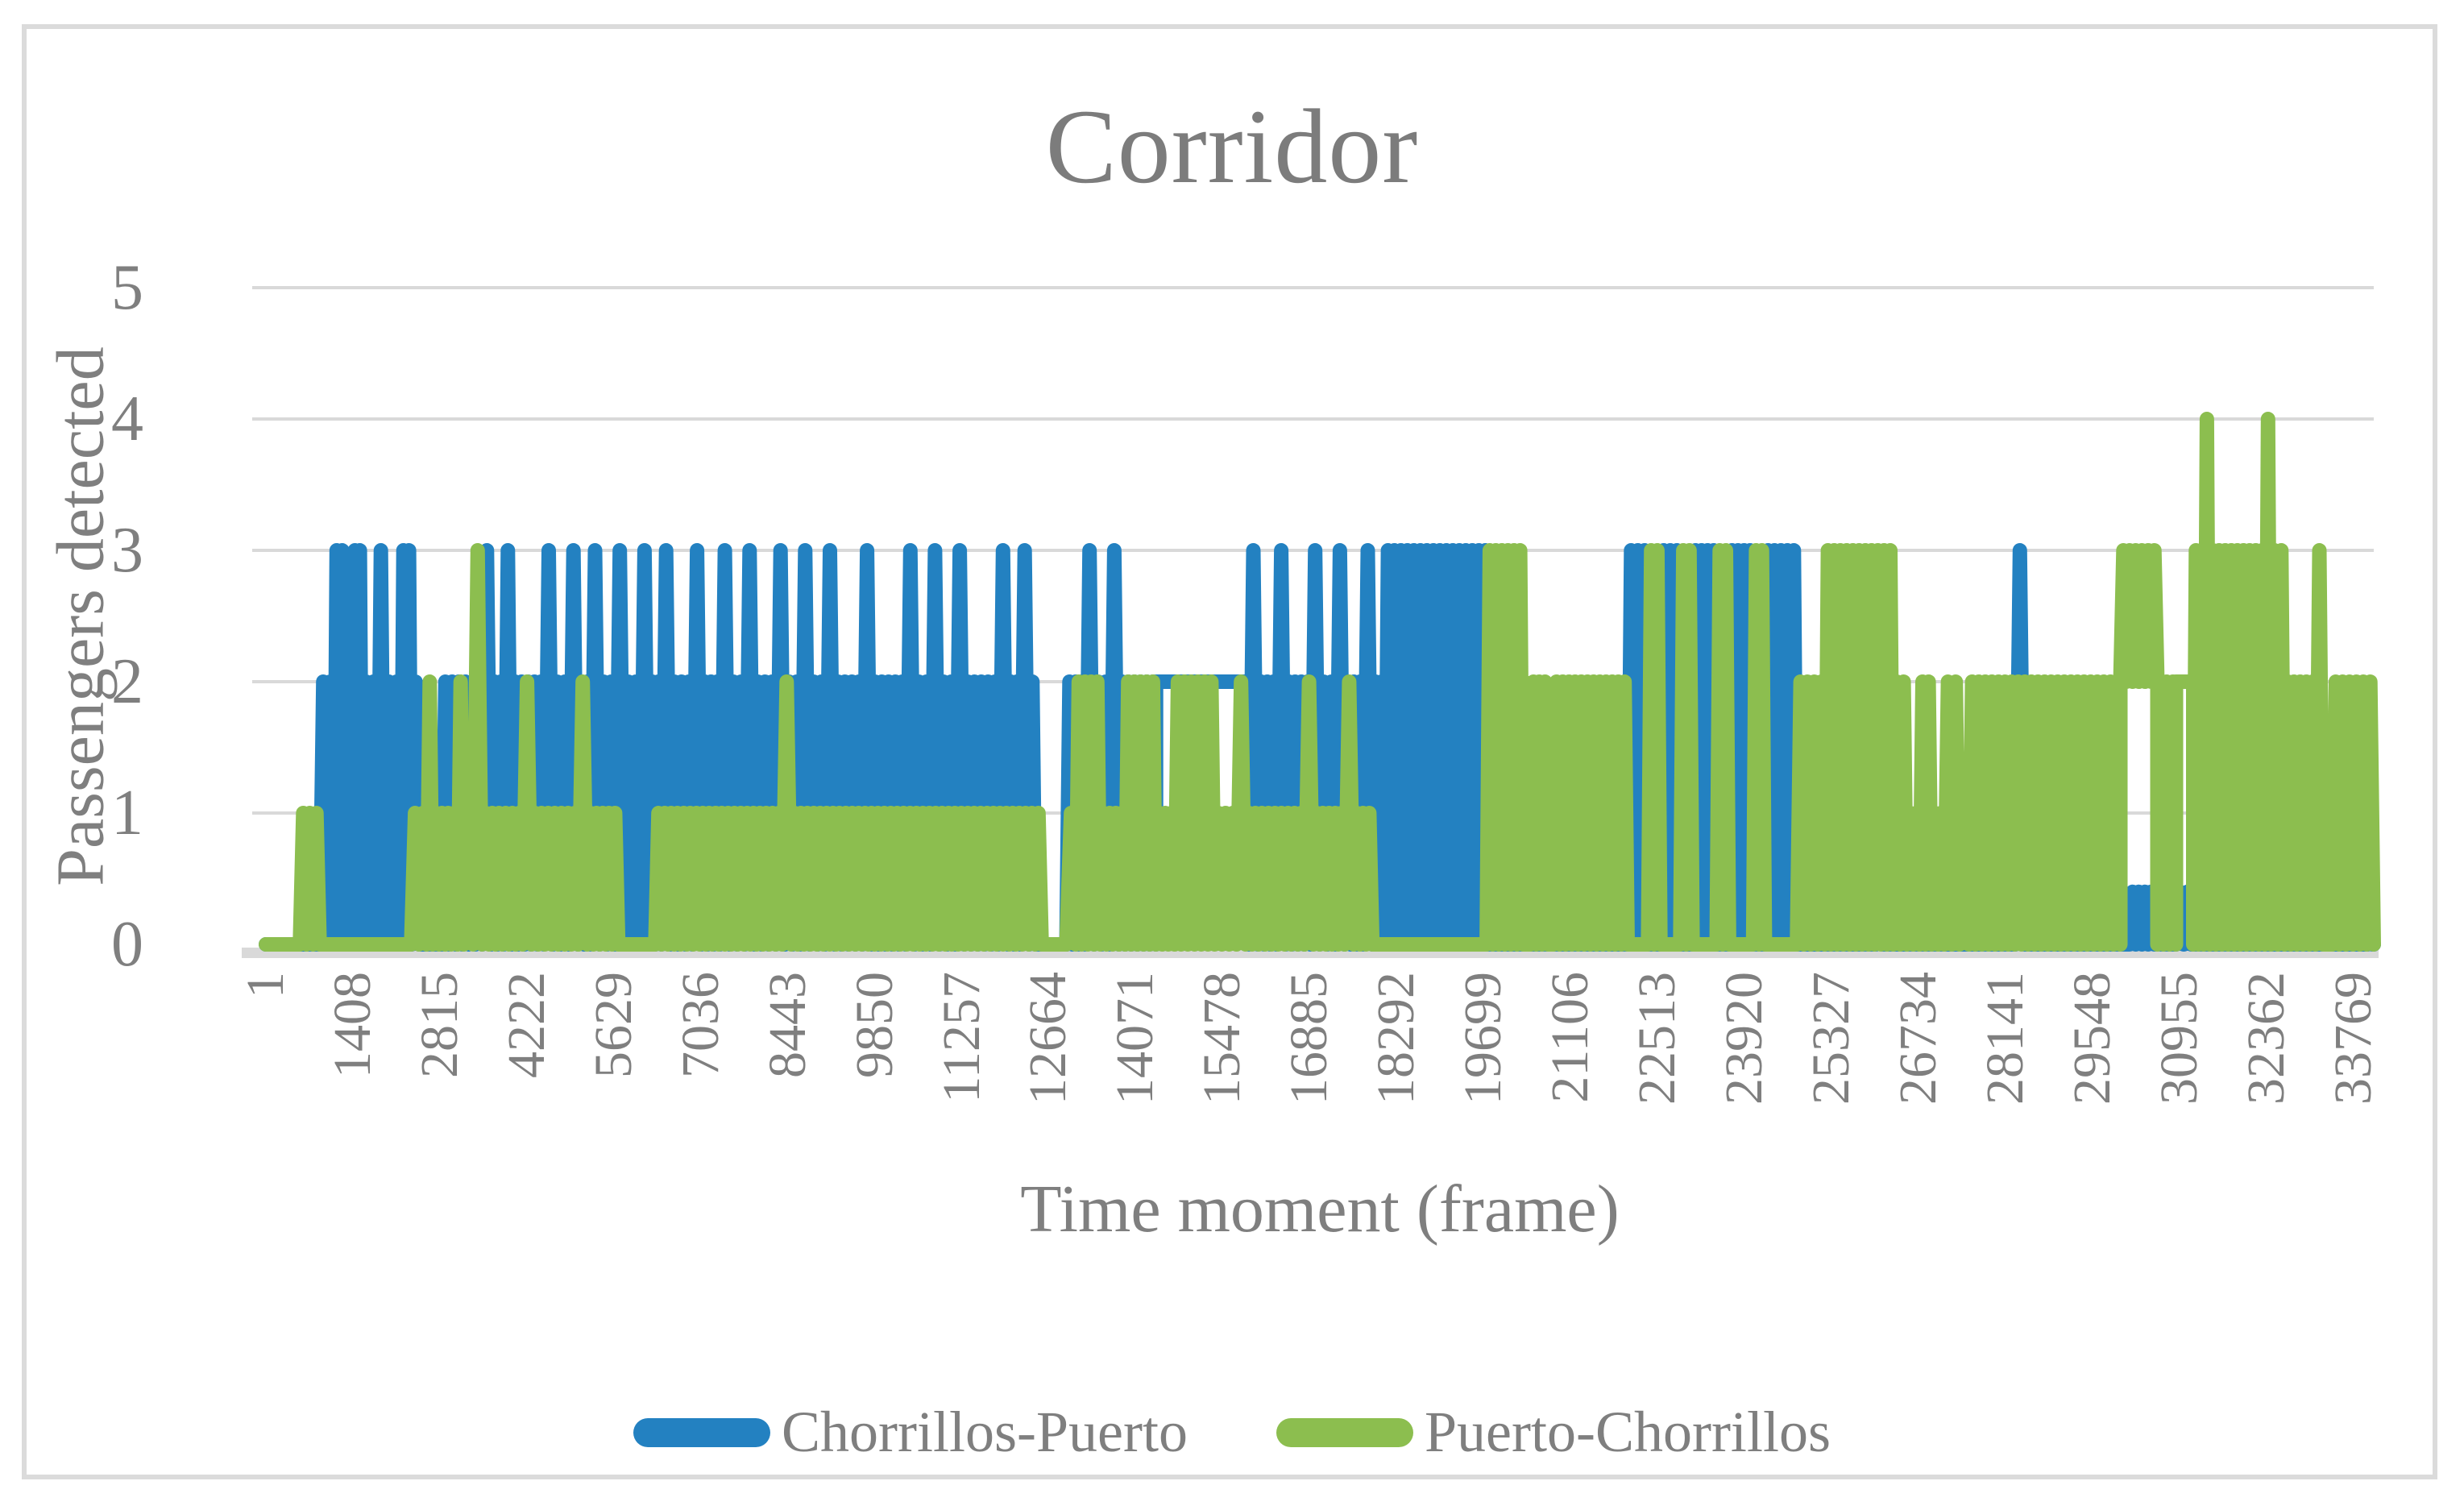  What do you see at coordinates (1570, 1037) in the screenshot?
I see `x-tick-label-21106: 21106` at bounding box center [1570, 1037].